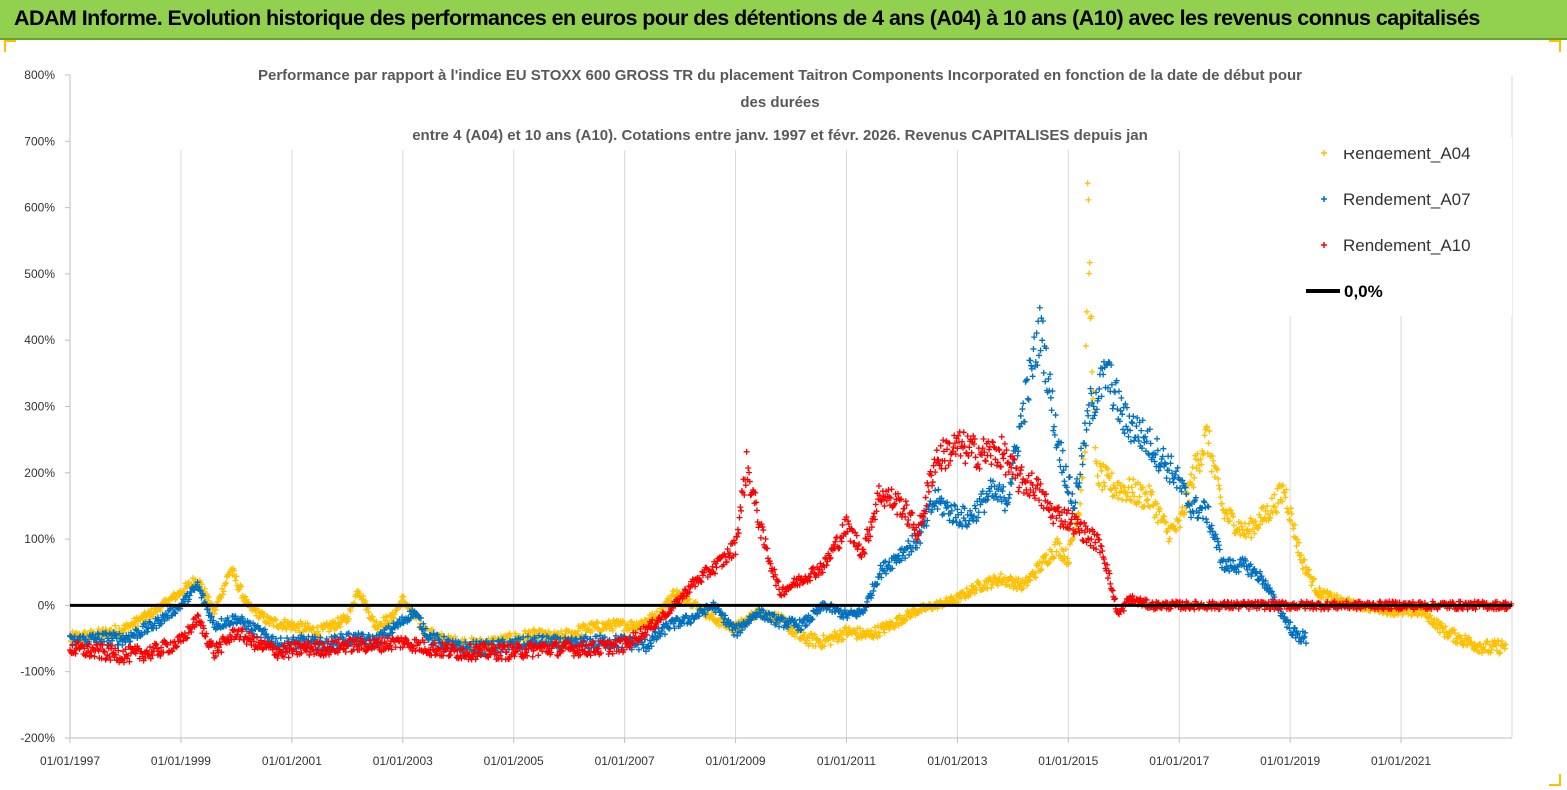 This screenshot has width=1567, height=790. What do you see at coordinates (37, 672) in the screenshot?
I see `y-tick-label: -100%` at bounding box center [37, 672].